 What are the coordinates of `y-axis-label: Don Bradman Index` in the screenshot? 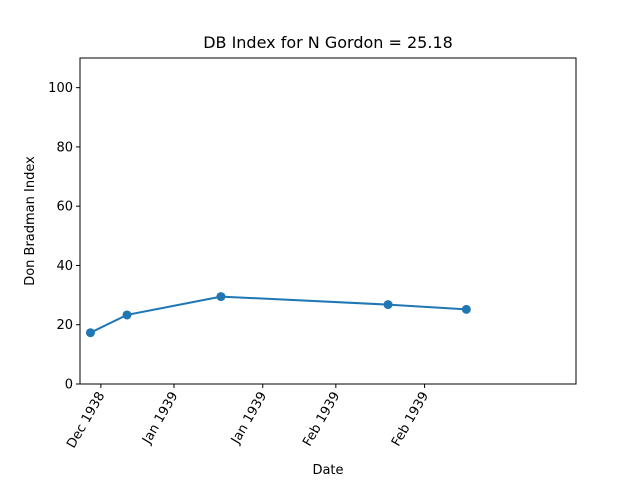 It's located at (30, 221).